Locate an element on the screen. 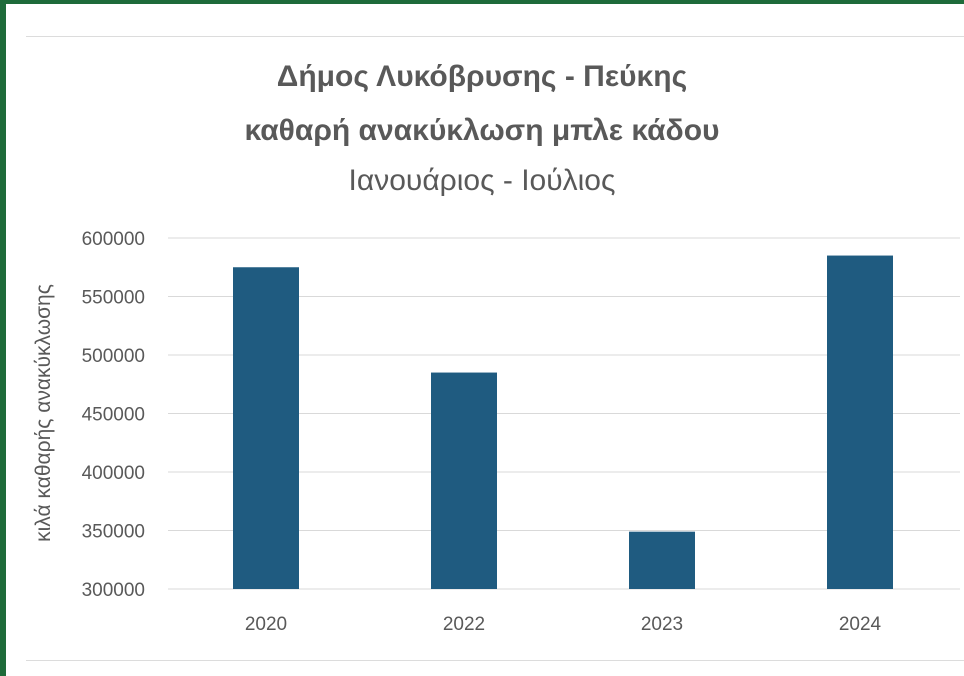  y-tick-label: 500000 is located at coordinates (113, 356).